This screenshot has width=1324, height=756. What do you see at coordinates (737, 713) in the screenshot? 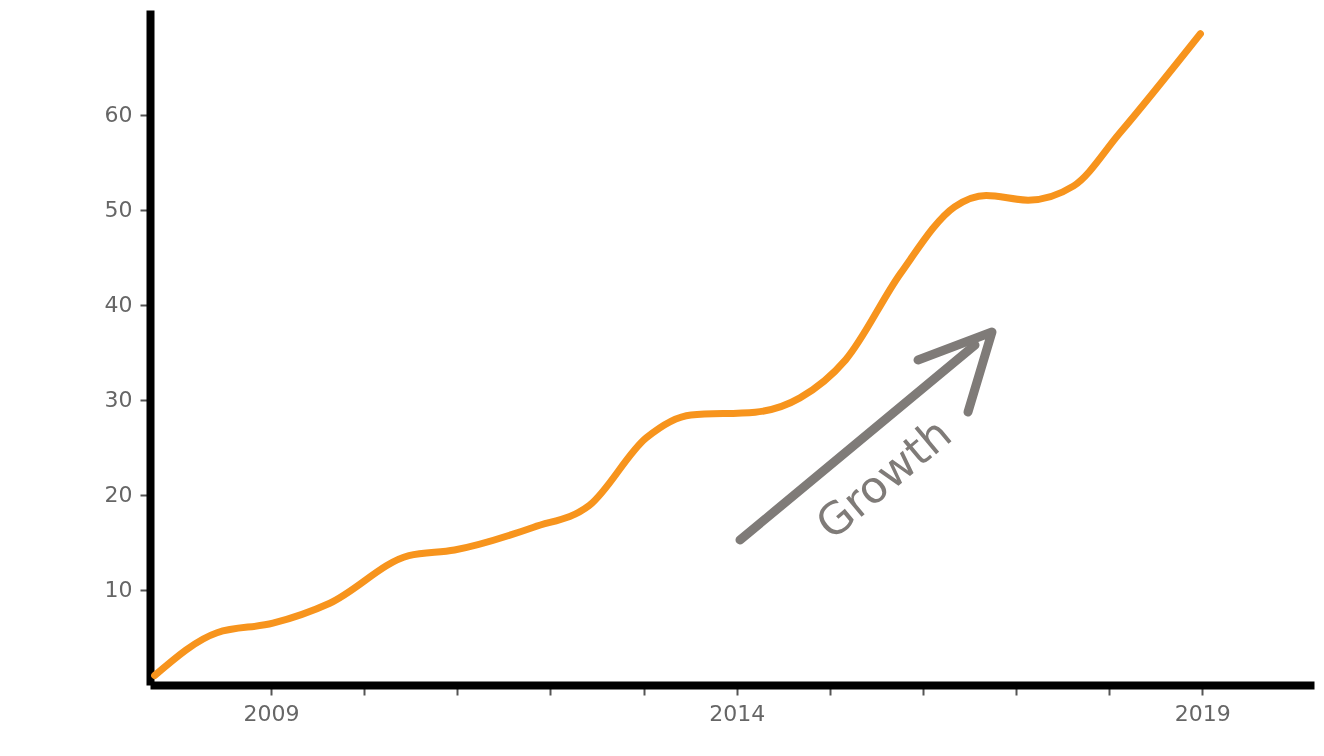
I see `x-tick-label: 2014` at bounding box center [737, 713].